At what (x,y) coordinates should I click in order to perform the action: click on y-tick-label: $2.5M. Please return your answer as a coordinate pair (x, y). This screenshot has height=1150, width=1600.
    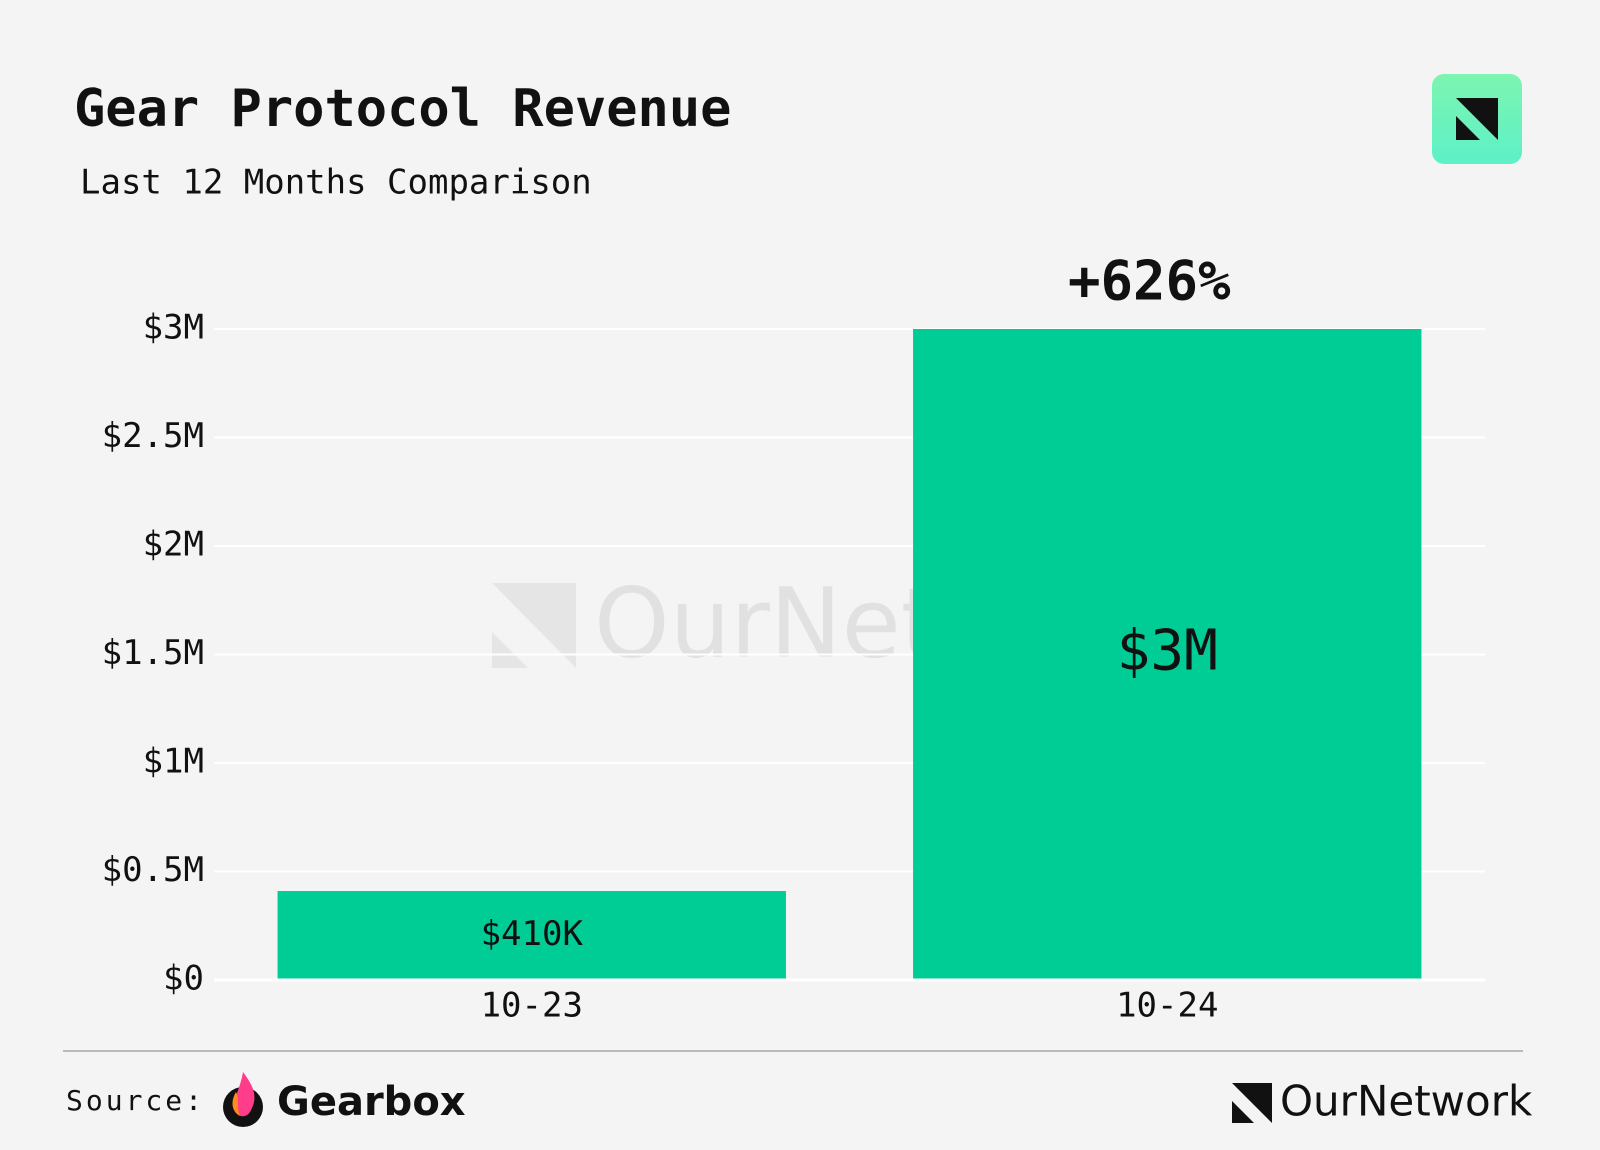
    Looking at the image, I should click on (153, 436).